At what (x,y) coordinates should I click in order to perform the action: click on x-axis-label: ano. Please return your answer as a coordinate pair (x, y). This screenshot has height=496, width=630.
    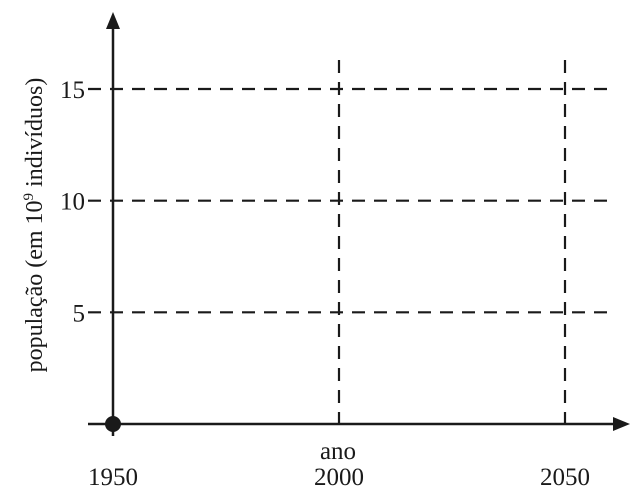
    Looking at the image, I should click on (338, 451).